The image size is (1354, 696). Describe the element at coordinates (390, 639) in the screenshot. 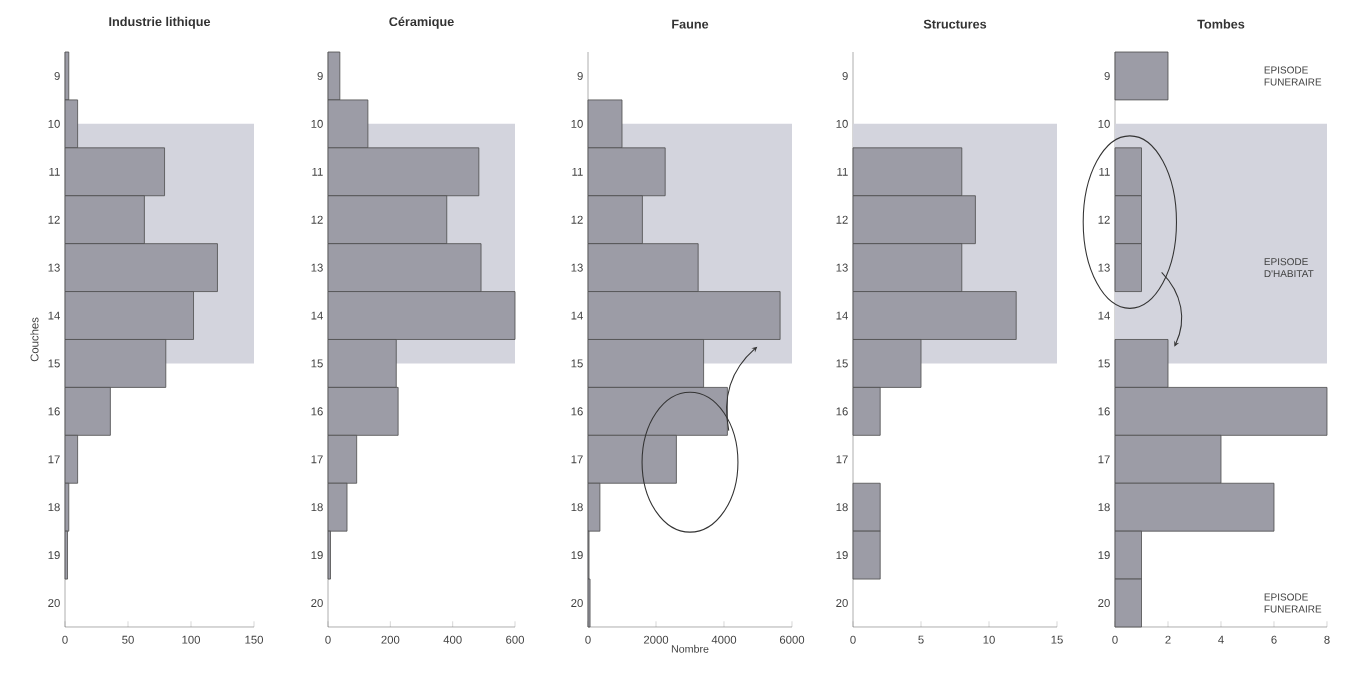

I see `x-tick-label: 200` at that location.